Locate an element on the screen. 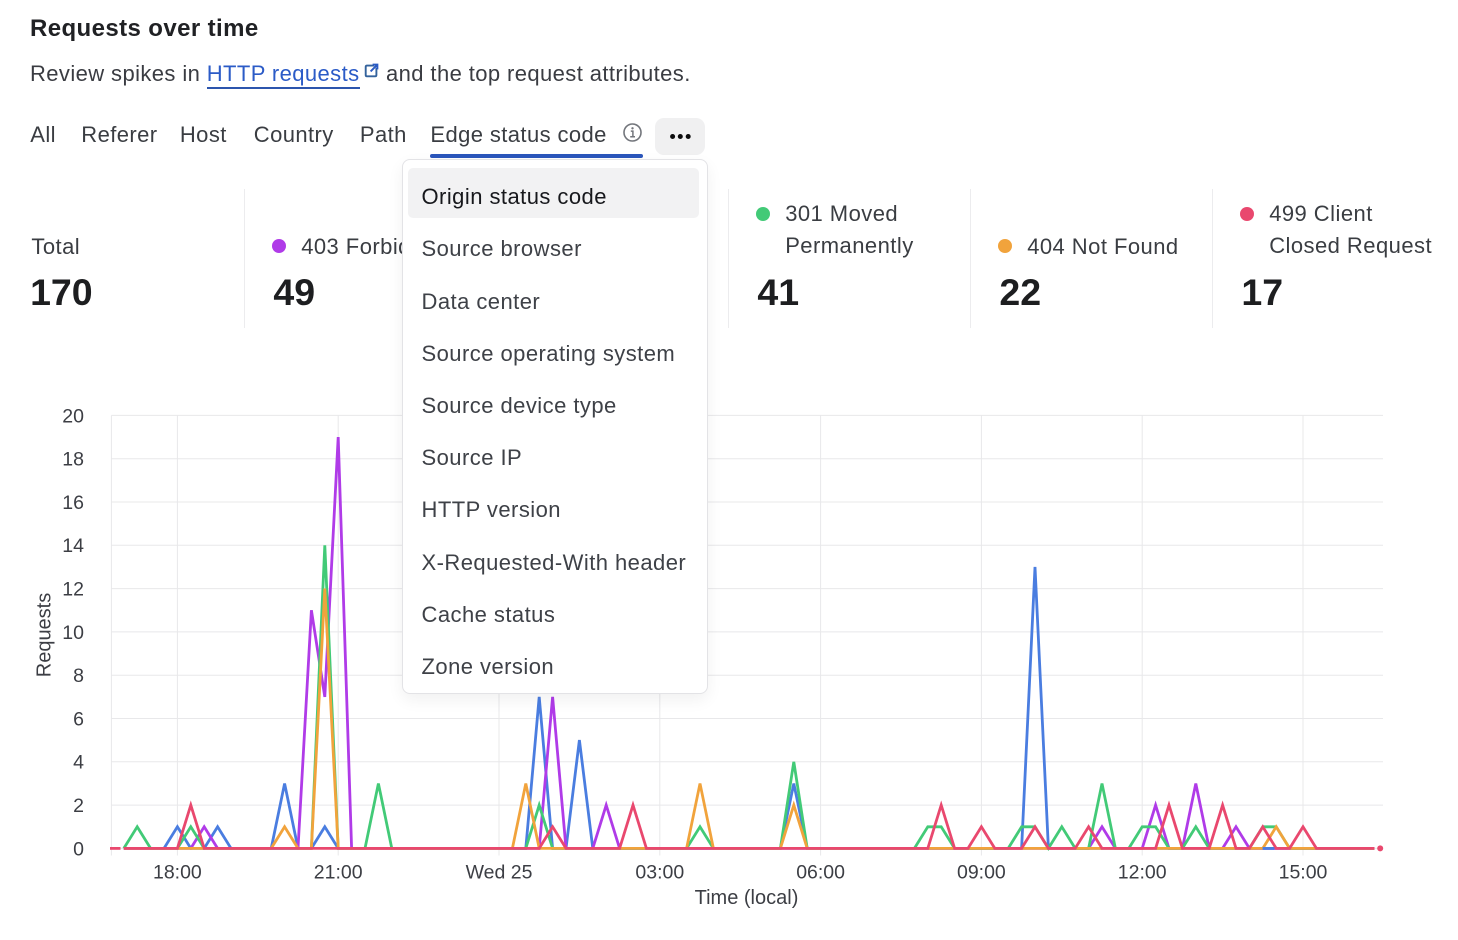 The height and width of the screenshot is (940, 1458). svg-text: 18 is located at coordinates (73, 460).